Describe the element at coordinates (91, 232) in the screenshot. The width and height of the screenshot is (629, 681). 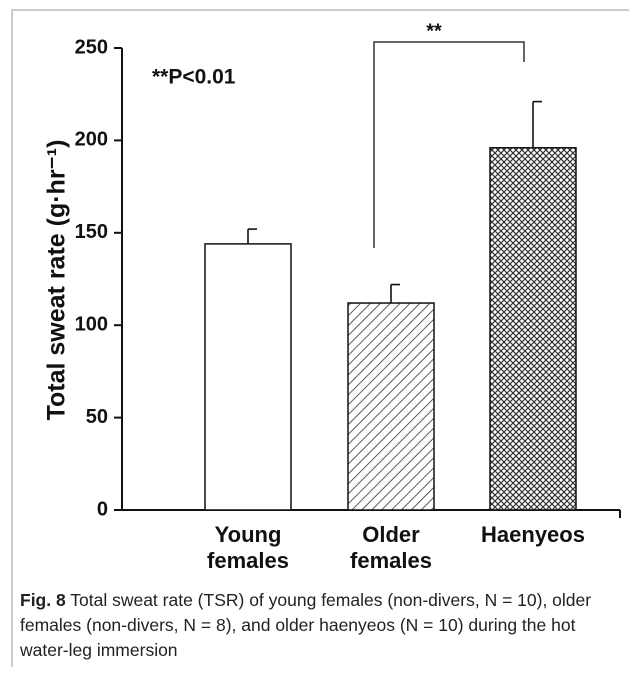
I see `y-tick-label: 150` at that location.